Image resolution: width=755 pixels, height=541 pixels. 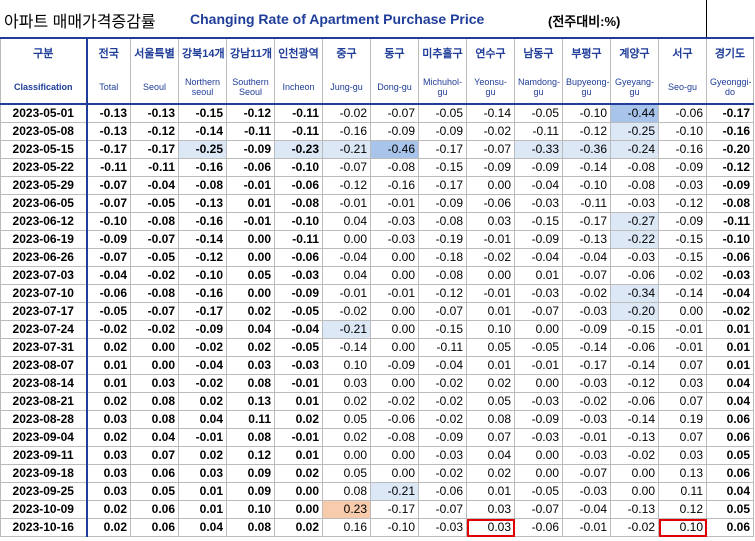 What do you see at coordinates (44, 401) in the screenshot?
I see `date-cell: 2023-08-21` at bounding box center [44, 401].